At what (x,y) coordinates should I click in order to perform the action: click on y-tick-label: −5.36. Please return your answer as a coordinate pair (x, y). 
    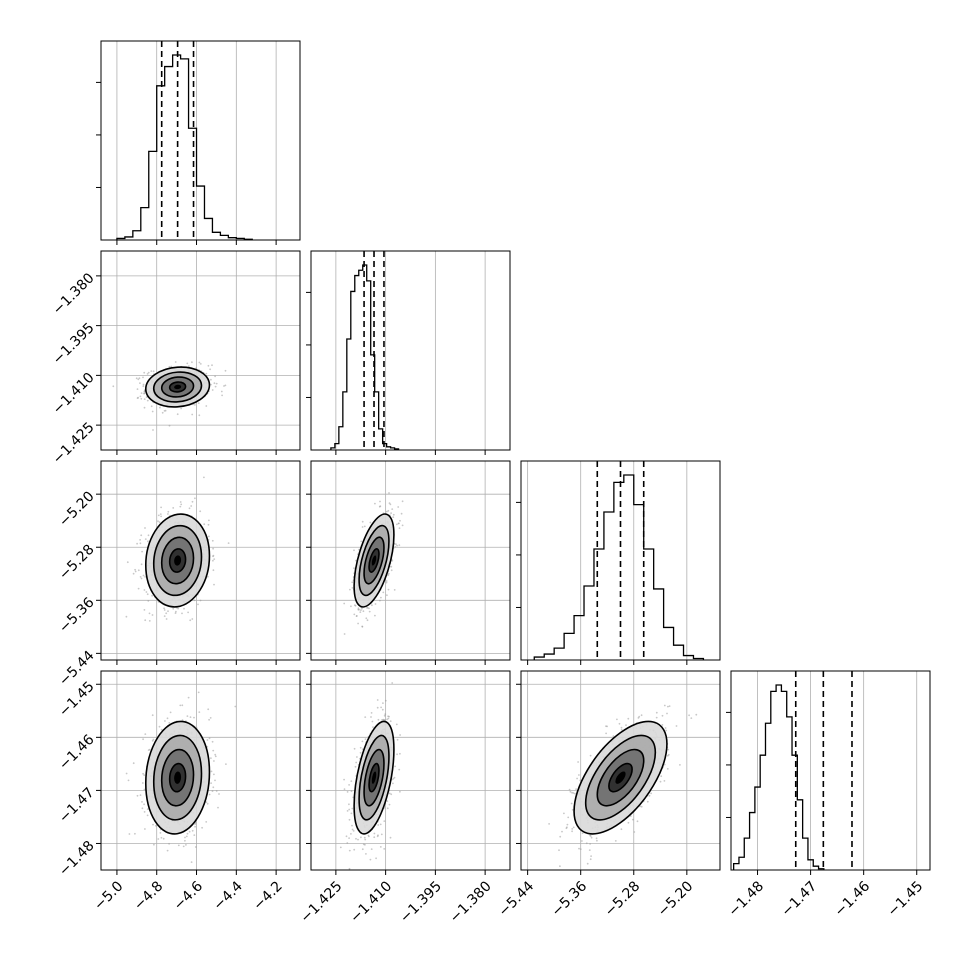
    Looking at the image, I should click on (77, 616).